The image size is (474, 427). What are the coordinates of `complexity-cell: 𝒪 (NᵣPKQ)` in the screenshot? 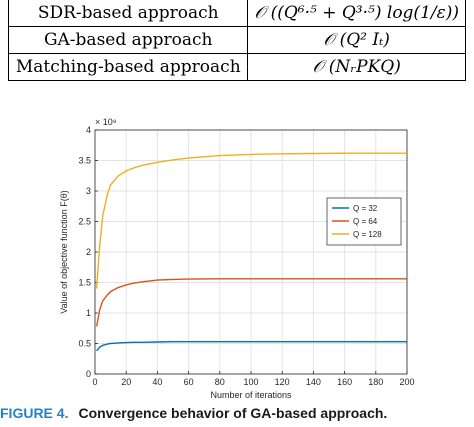 It's located at (356, 67).